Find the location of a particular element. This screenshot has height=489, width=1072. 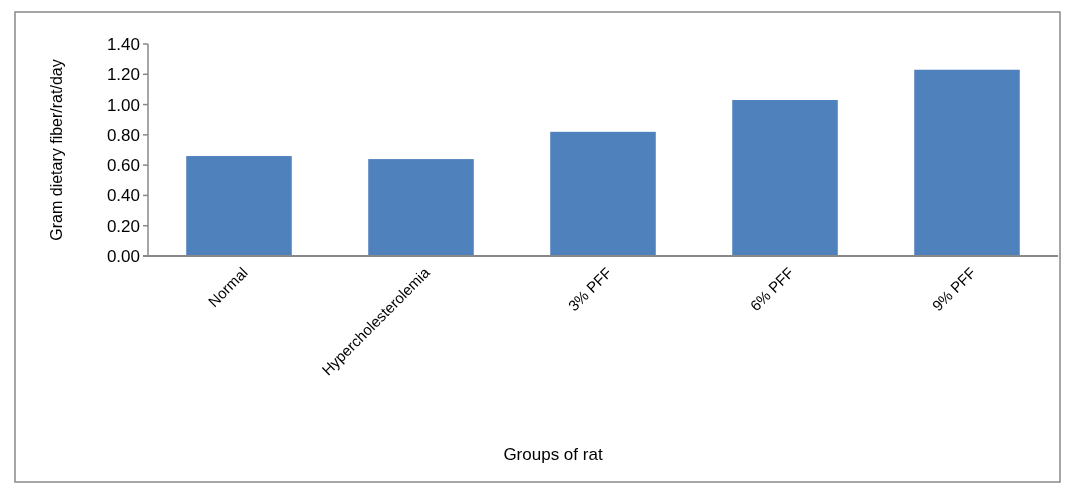

y-axis-title: Gram dietary fiber/rat/day is located at coordinates (56, 150).